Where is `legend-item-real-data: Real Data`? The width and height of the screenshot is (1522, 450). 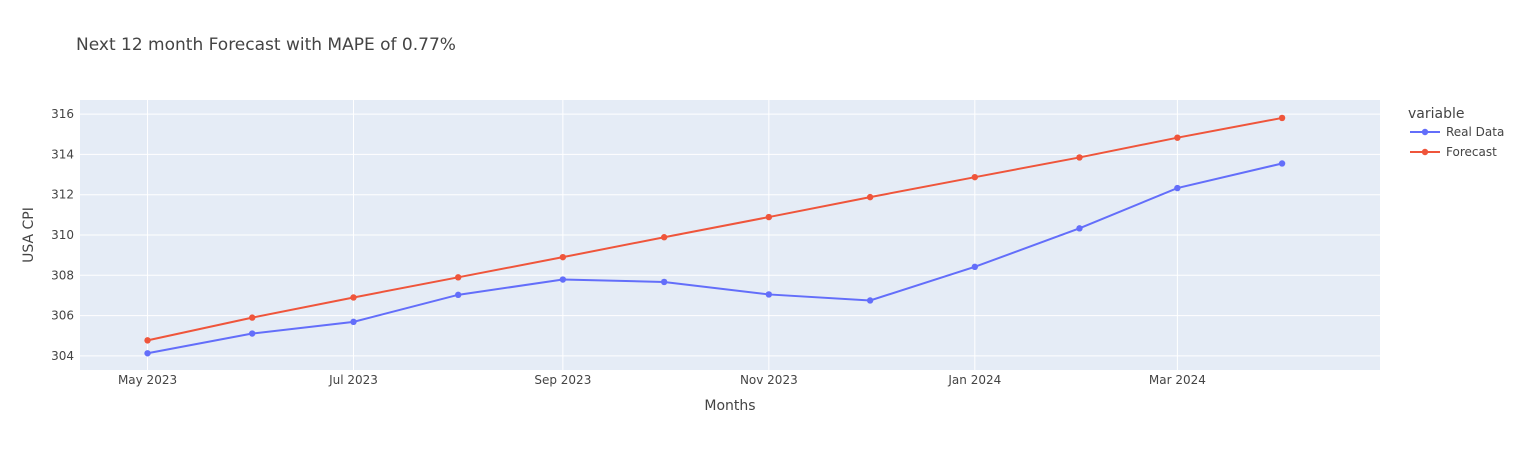
legend-item-real-data: Real Data is located at coordinates (1457, 132).